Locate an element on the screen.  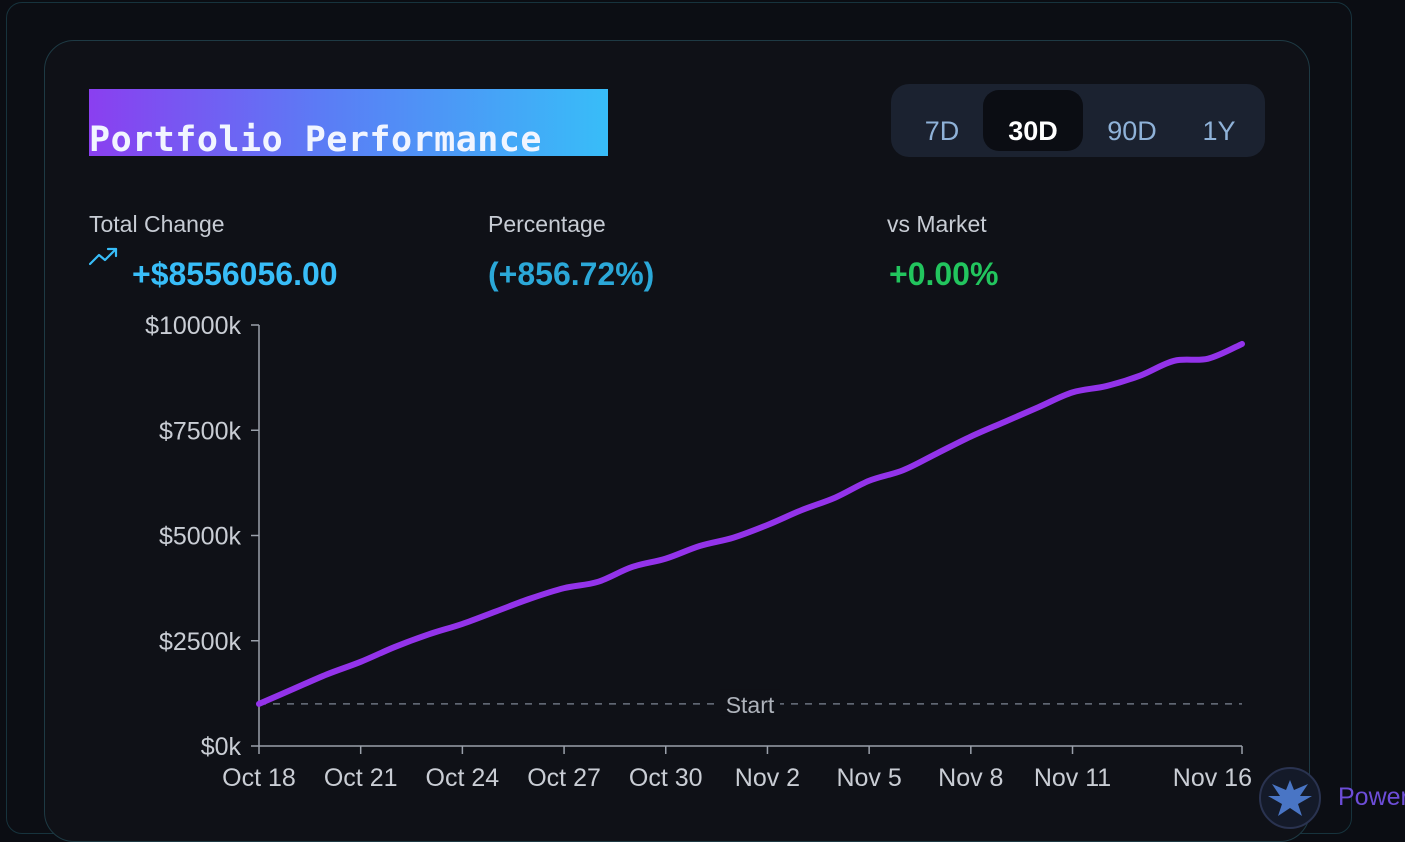
y-tick-label: $2500k is located at coordinates (200, 642).